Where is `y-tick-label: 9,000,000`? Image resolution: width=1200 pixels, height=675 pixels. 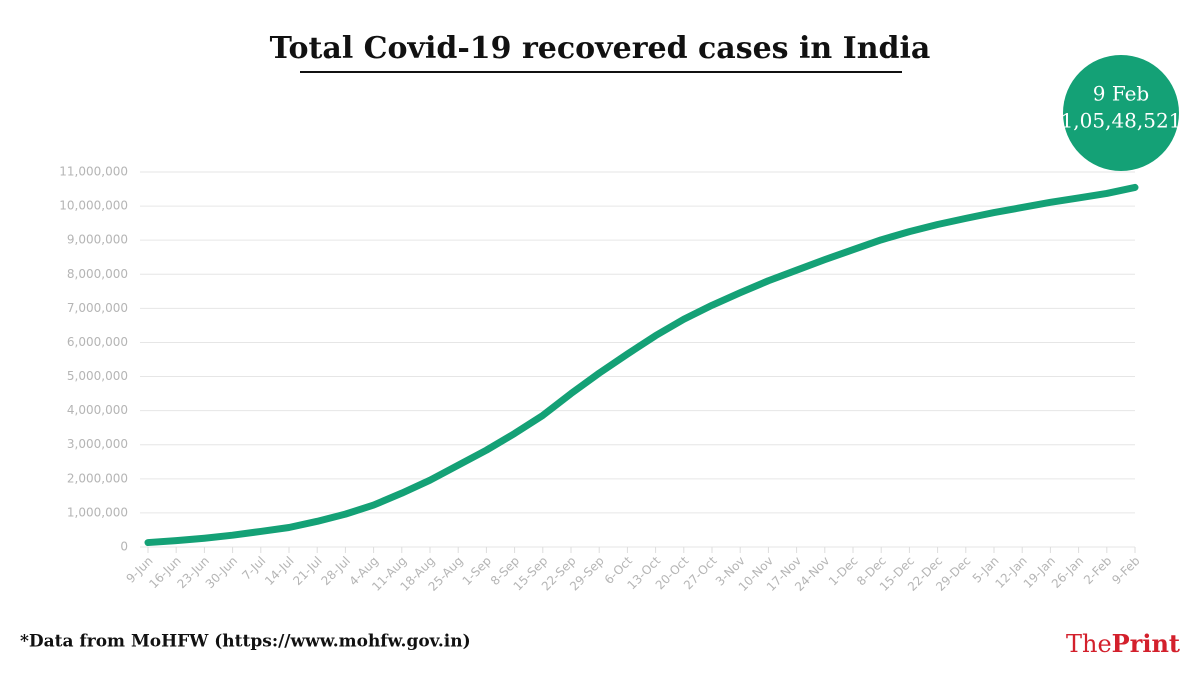
y-tick-label: 9,000,000 is located at coordinates (97, 240).